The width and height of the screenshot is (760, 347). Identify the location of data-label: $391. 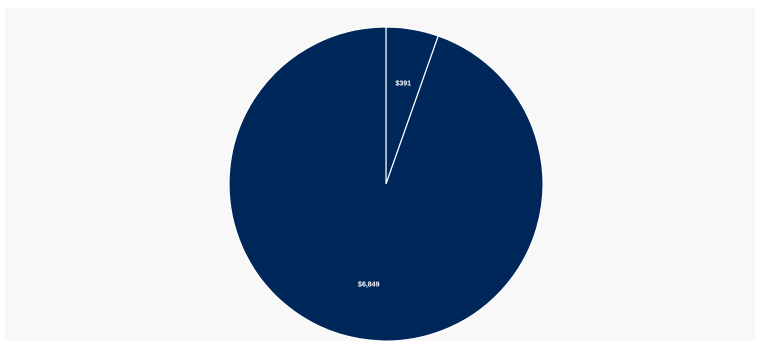
(403, 83).